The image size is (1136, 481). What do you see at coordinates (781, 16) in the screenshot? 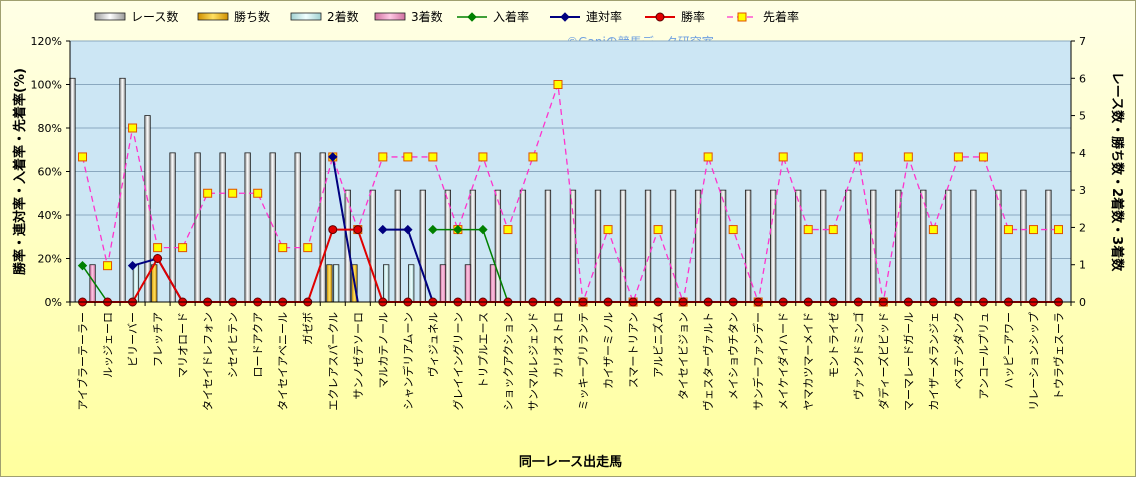
I see `legend-label: 先着率` at bounding box center [781, 16].